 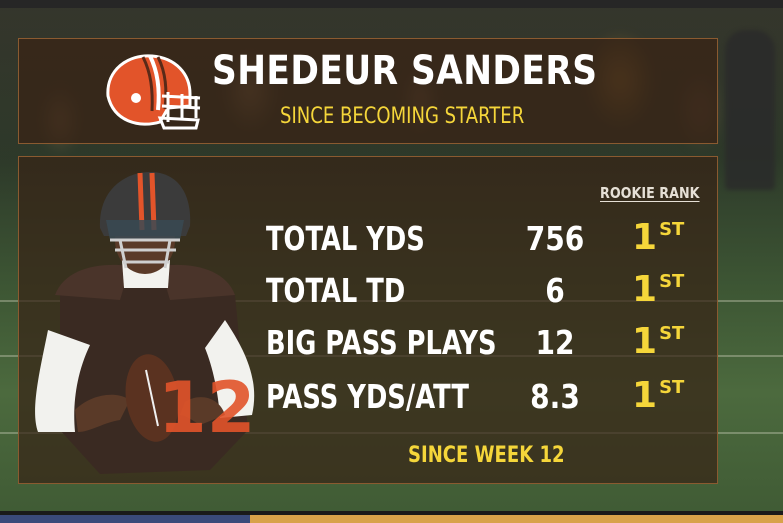 I want to click on stat-value: 12, so click(x=555, y=342).